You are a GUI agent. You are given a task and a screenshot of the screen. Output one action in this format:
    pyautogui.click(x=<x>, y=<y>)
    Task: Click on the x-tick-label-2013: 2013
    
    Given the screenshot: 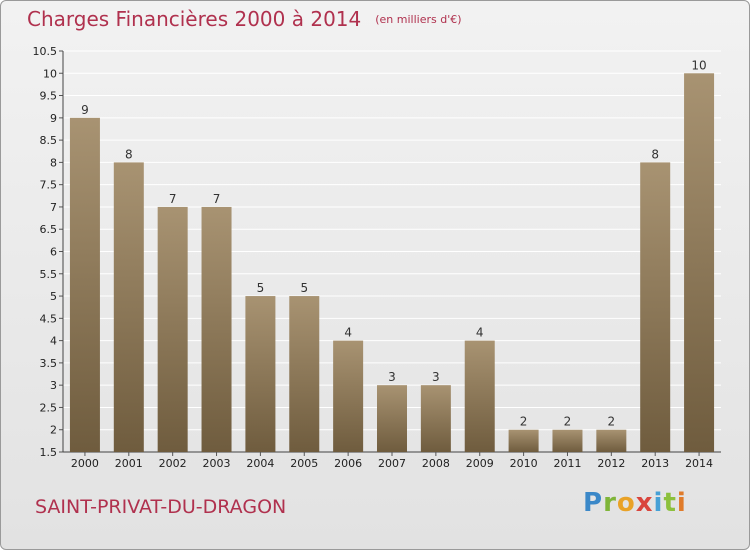 What is the action you would take?
    pyautogui.click(x=655, y=463)
    